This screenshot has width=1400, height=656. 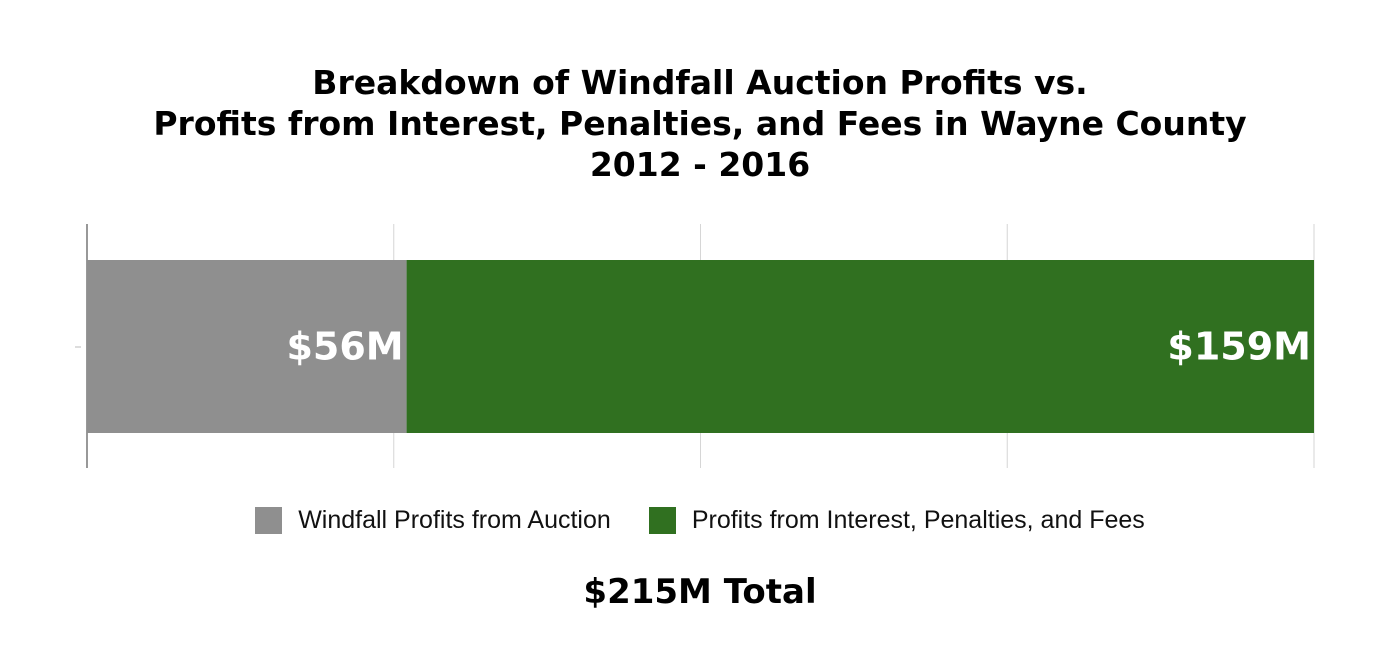 What do you see at coordinates (662, 520) in the screenshot?
I see `legend-swatch-interest-fees` at bounding box center [662, 520].